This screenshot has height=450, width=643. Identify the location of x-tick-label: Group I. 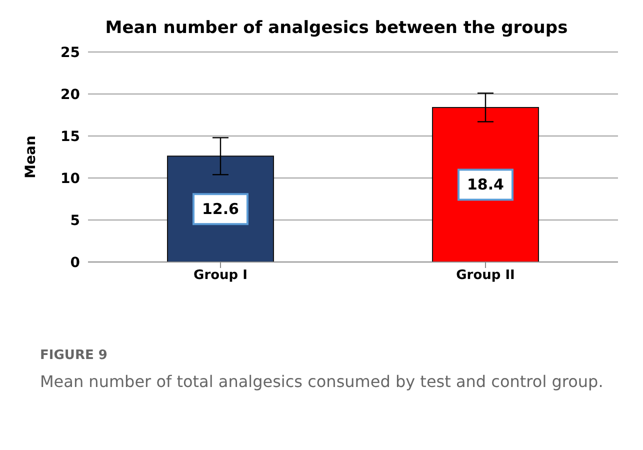
(221, 276).